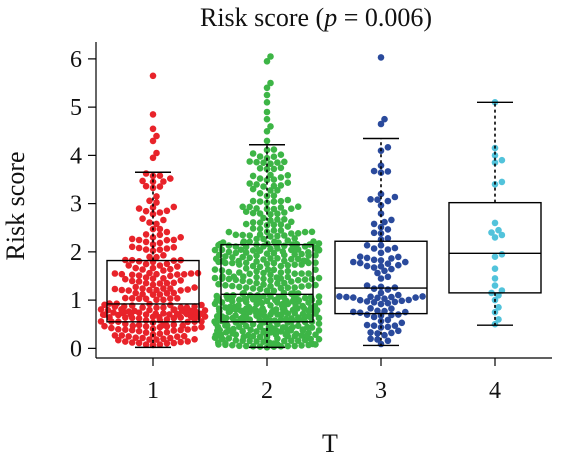 This screenshot has height=462, width=563. What do you see at coordinates (381, 391) in the screenshot?
I see `x-tick-label: 3` at bounding box center [381, 391].